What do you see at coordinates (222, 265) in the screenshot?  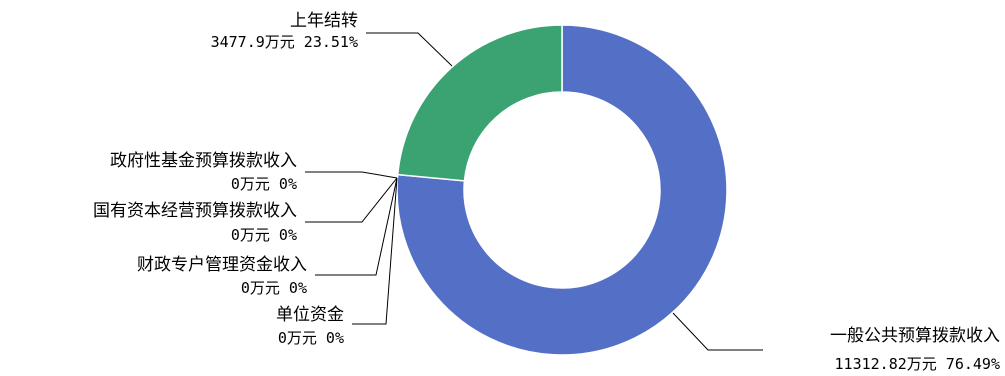 I see `slice-name-label-3: 财政专户管理资金收入` at bounding box center [222, 265].